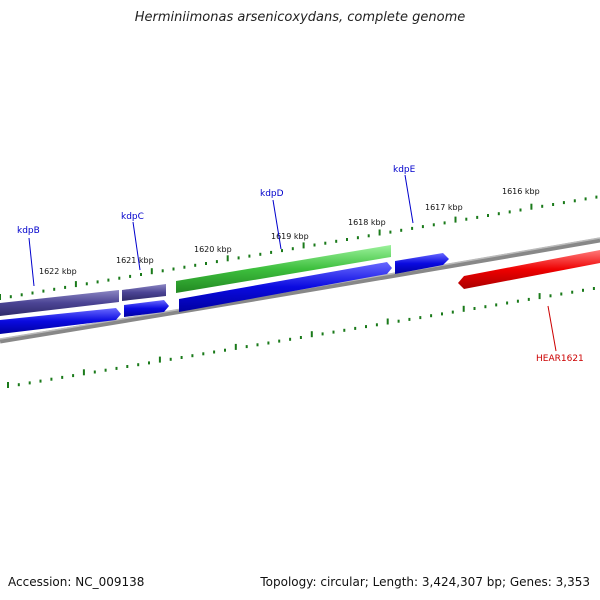 The image size is (600, 600). I want to click on gene-label-kdpC: kdpC, so click(132, 217).